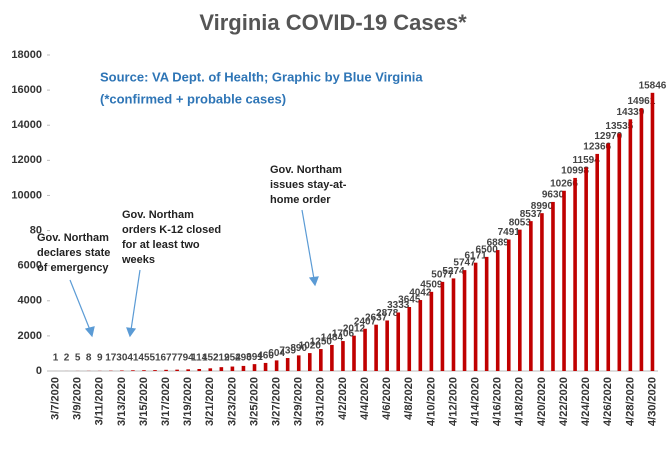  What do you see at coordinates (189, 358) in the screenshot?
I see `value-label: 94` at bounding box center [189, 358].